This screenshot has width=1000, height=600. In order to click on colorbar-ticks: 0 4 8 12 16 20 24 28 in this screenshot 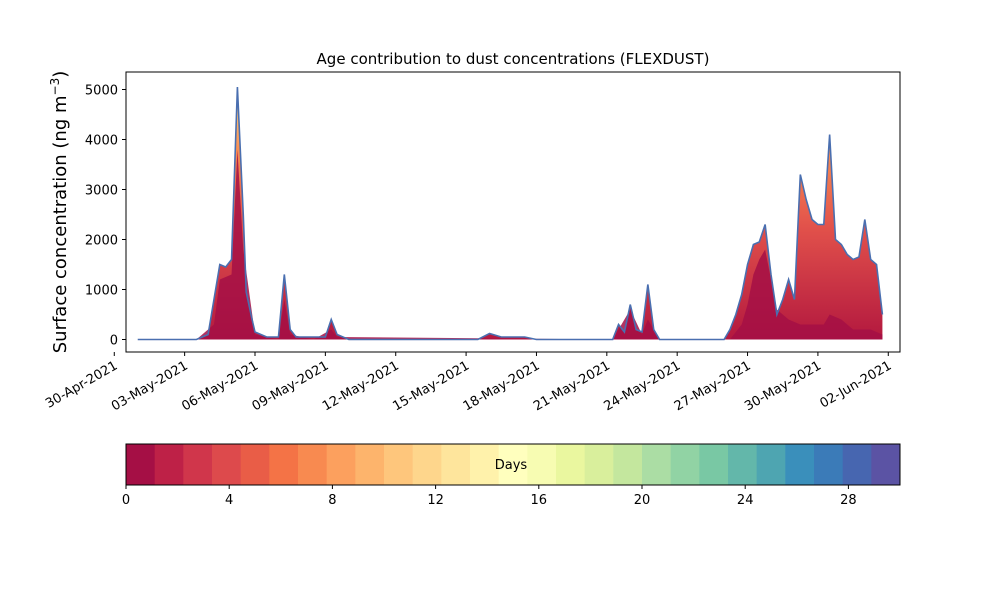, I will do `click(489, 496)`.